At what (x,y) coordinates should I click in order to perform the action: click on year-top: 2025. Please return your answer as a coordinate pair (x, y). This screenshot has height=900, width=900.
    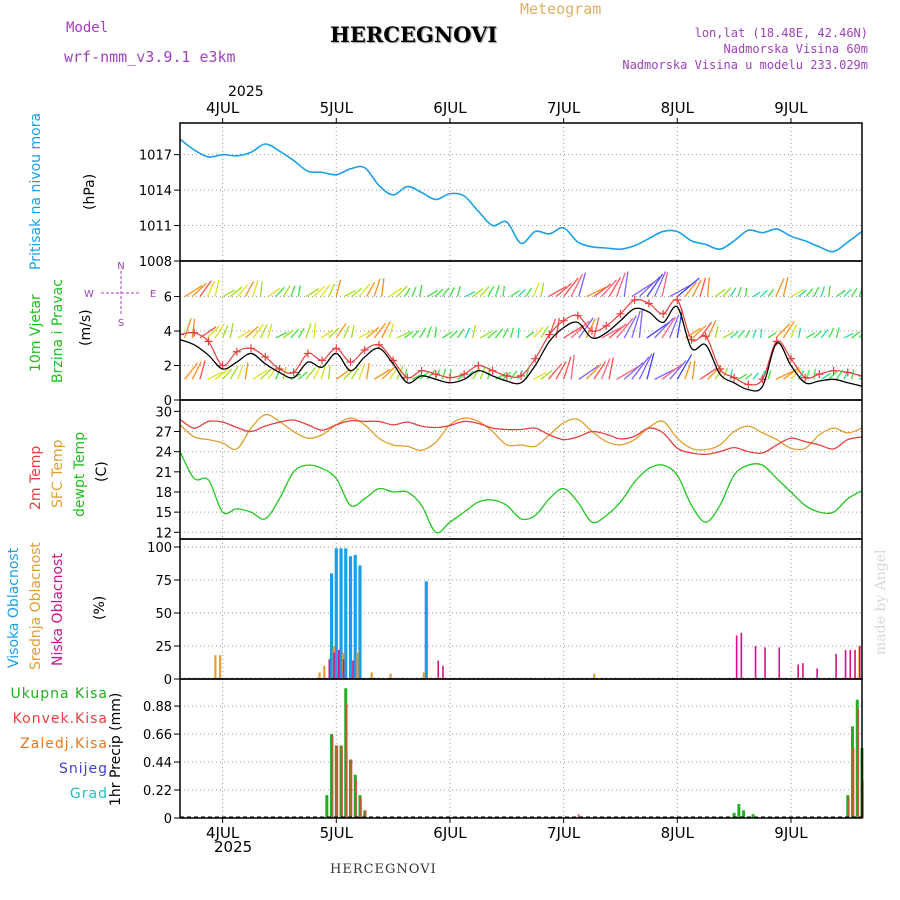
    Looking at the image, I should click on (246, 92).